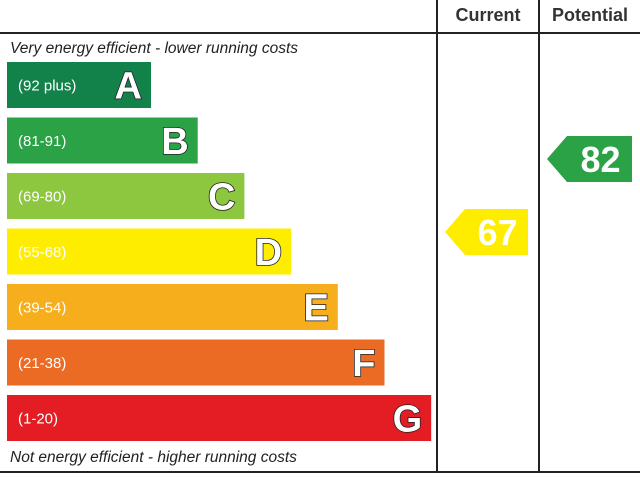 This screenshot has width=640, height=479. Describe the element at coordinates (42, 252) in the screenshot. I see `band-range-label: (55-68)` at that location.